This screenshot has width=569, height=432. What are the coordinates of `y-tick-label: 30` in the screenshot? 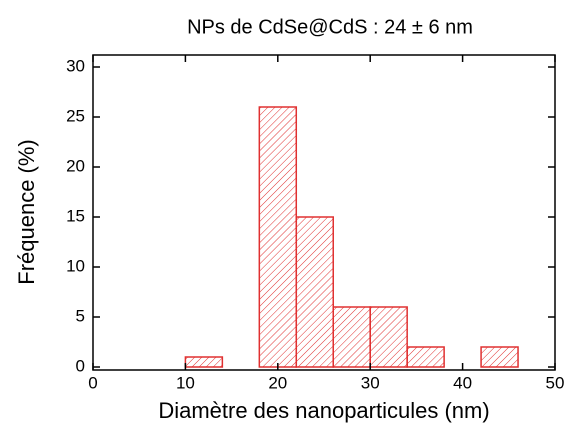 It's located at (75, 65).